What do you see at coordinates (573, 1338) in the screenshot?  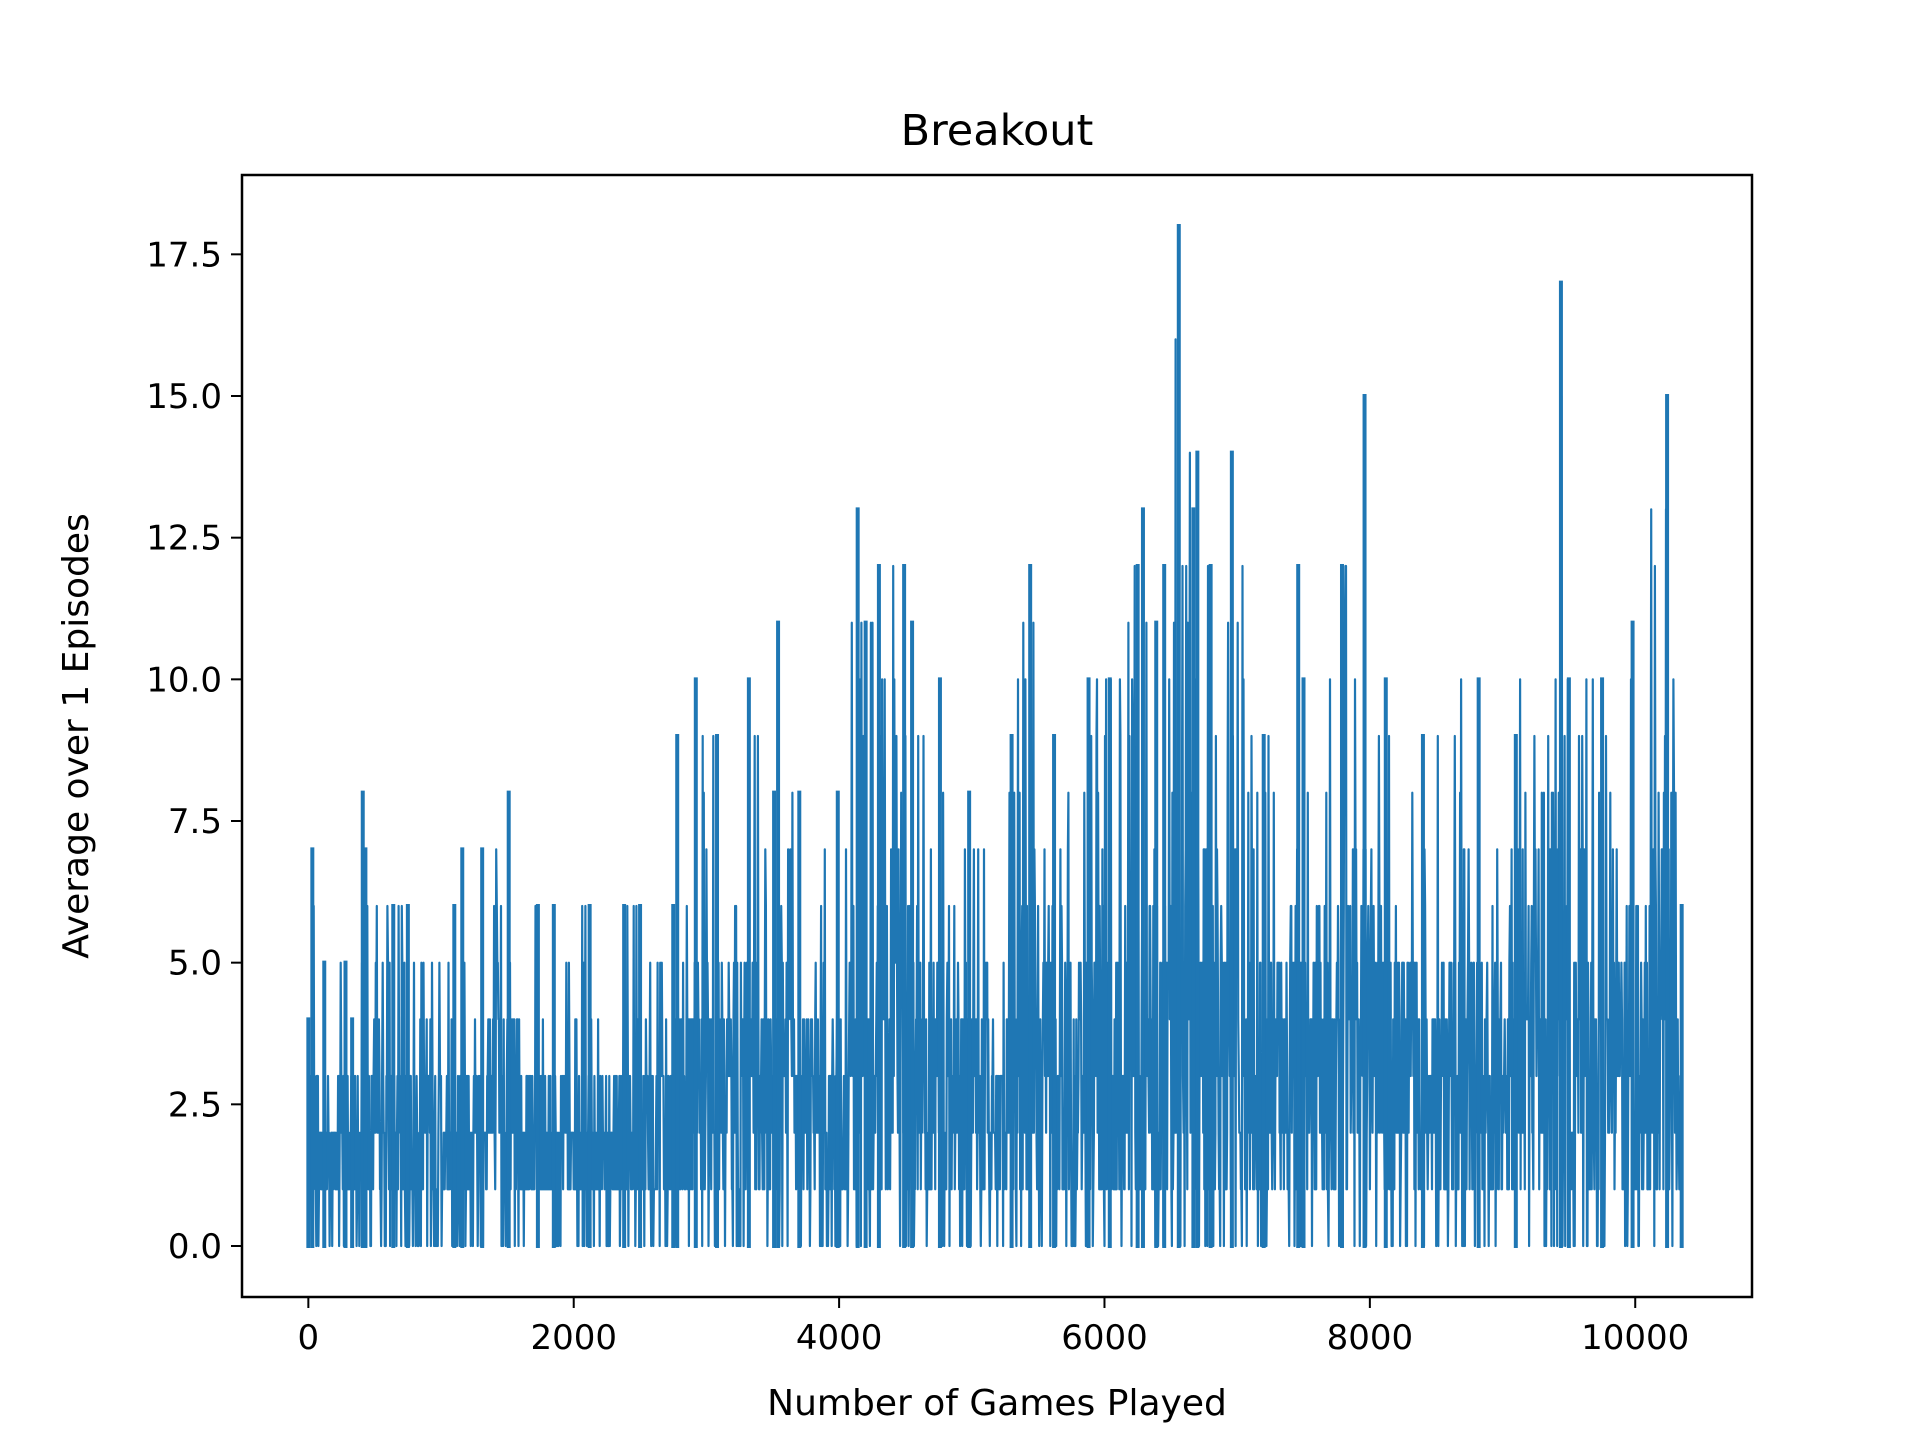 I see `x-tick-label: 2000` at bounding box center [573, 1338].